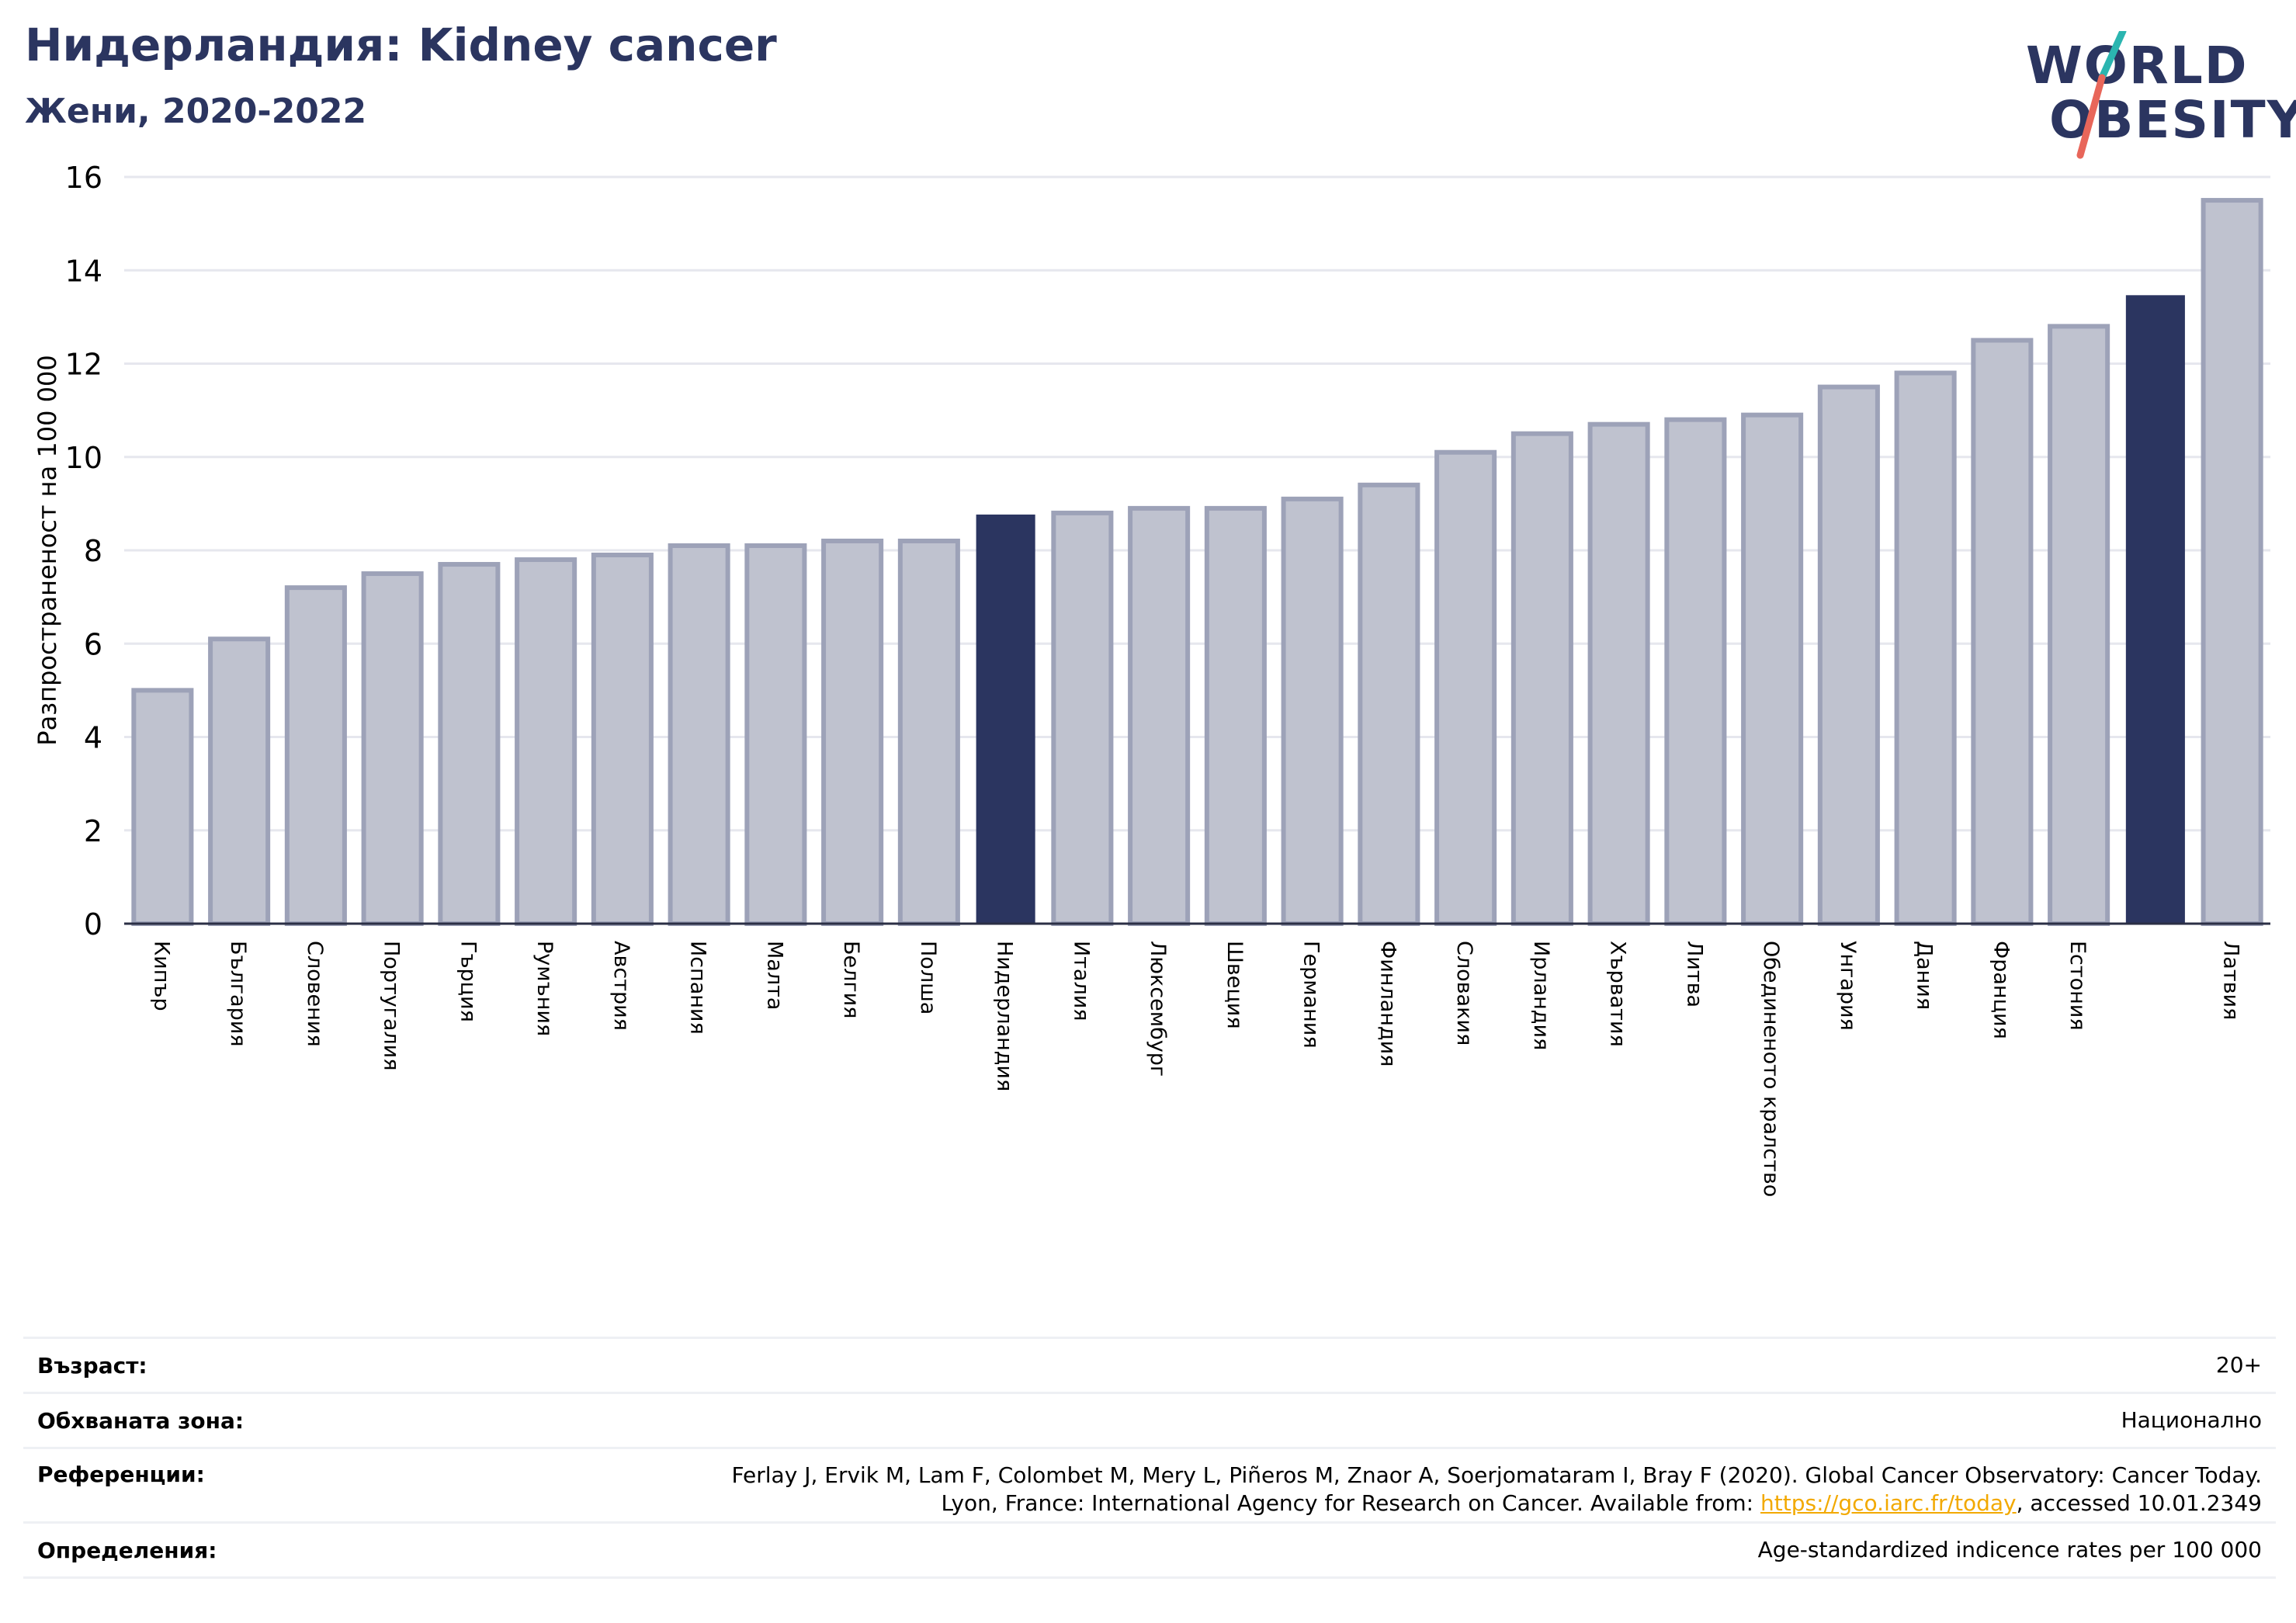 The image size is (2296, 1623). I want to click on x-tick-label: Ирландия, so click(1541, 995).